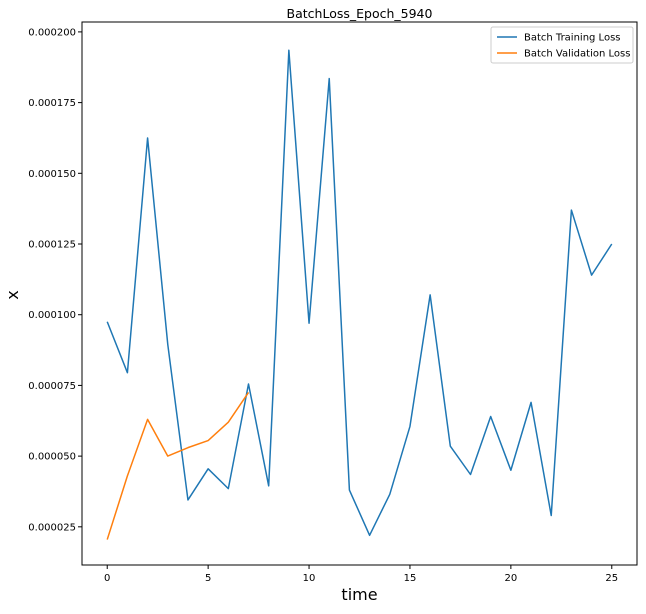  What do you see at coordinates (52, 457) in the screenshot?
I see `y-tick-label: 0.000050` at bounding box center [52, 457].